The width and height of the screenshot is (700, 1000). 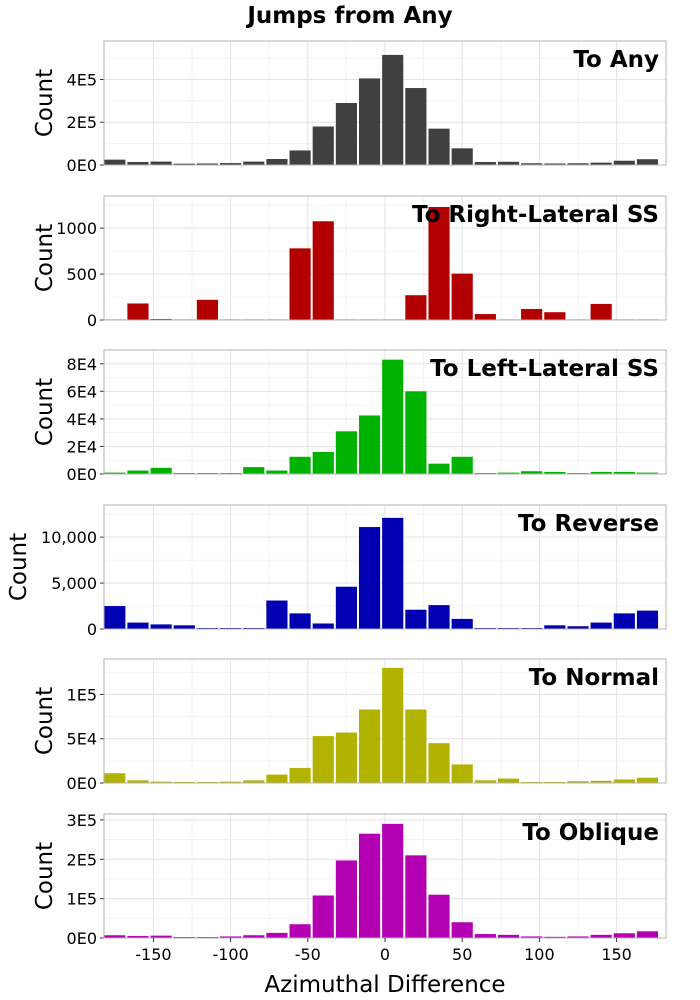 I want to click on y-tick-label: 500, so click(x=81, y=274).